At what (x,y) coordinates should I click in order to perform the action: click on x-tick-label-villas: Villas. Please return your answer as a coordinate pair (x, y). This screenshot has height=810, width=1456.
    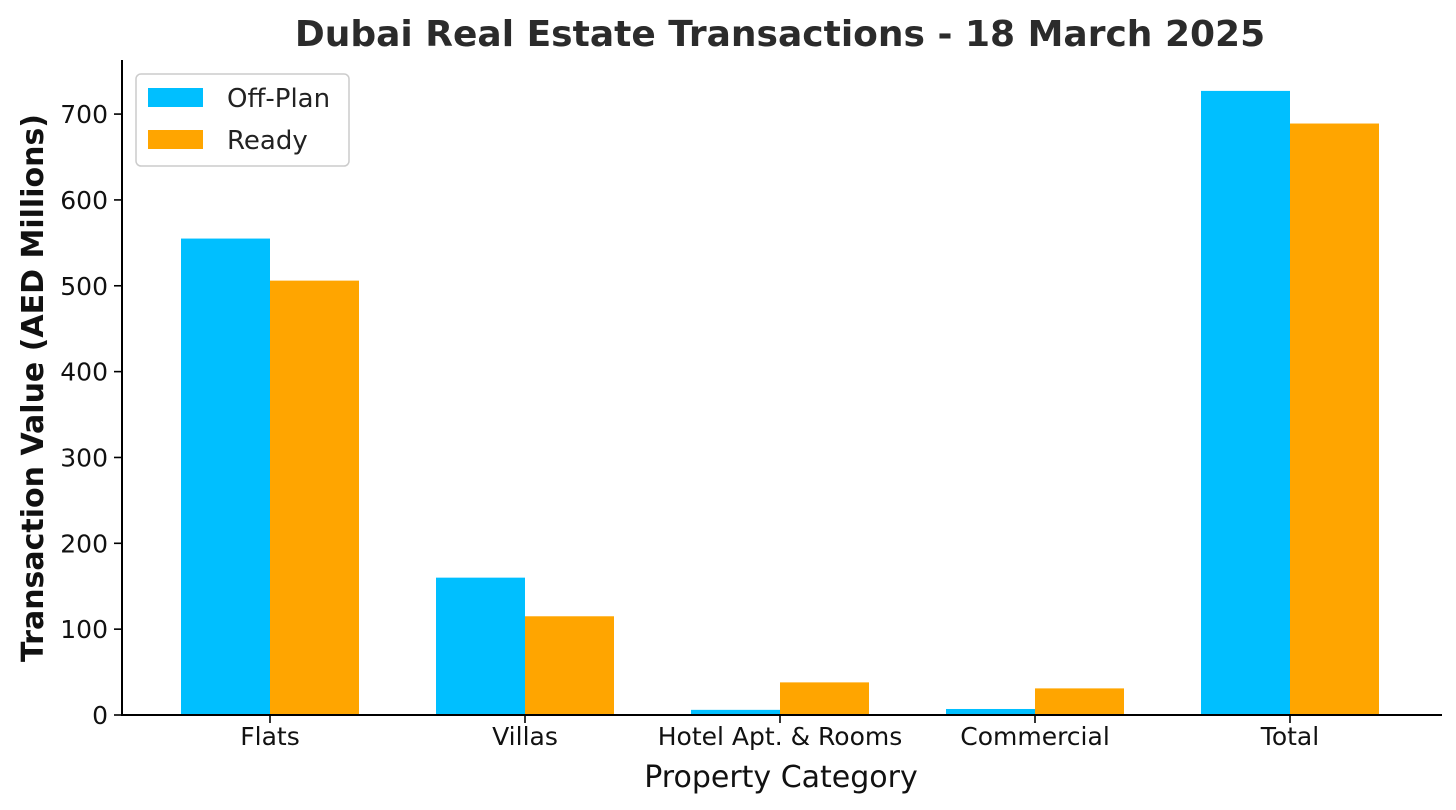
    Looking at the image, I should click on (525, 736).